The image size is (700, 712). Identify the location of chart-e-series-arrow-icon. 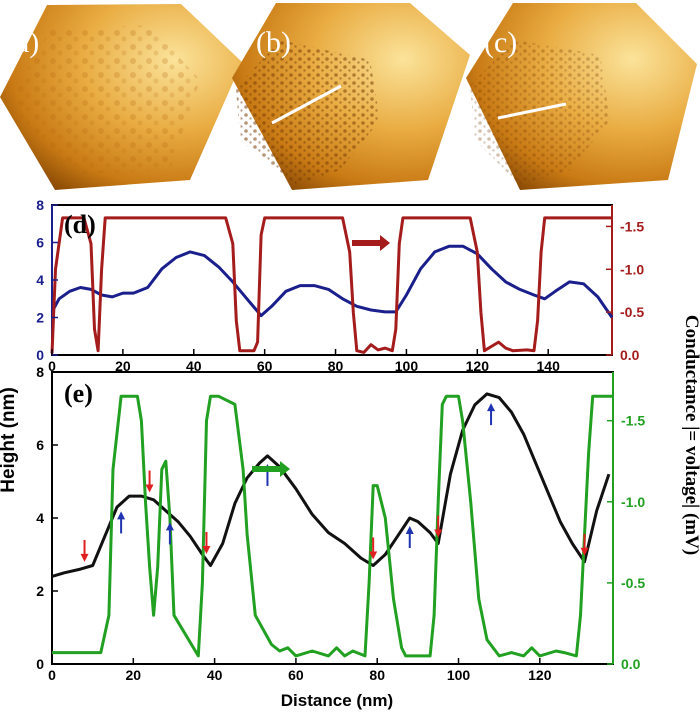
(271, 469).